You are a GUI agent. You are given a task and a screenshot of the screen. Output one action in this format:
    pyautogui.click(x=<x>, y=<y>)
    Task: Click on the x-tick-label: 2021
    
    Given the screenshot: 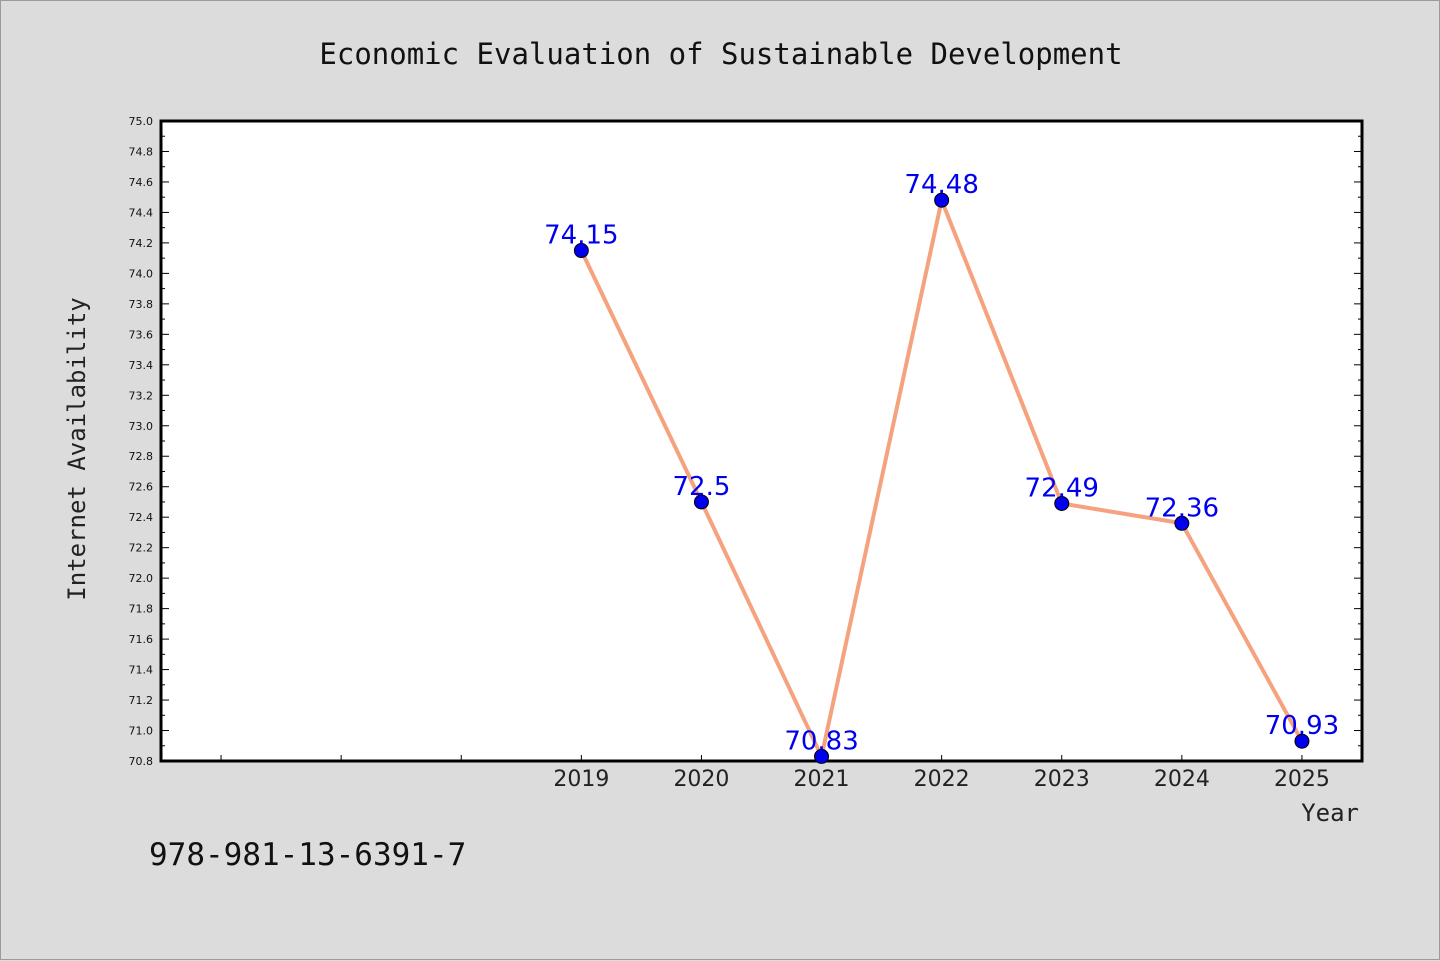 What is the action you would take?
    pyautogui.click(x=822, y=779)
    